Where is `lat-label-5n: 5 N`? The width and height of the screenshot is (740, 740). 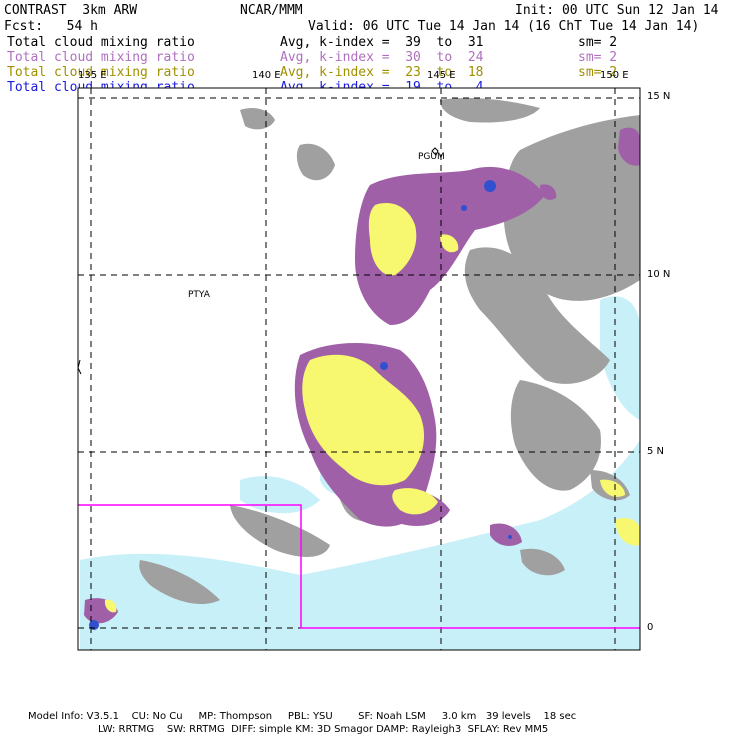
lat-label-5n: 5 N is located at coordinates (656, 451).